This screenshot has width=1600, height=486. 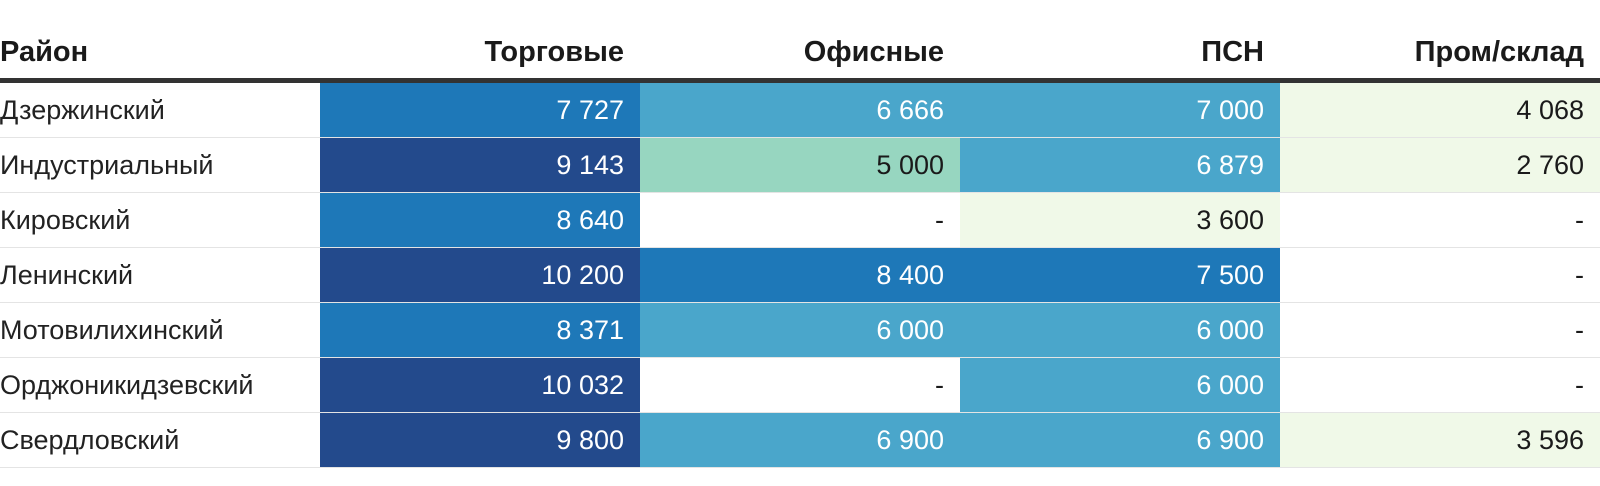 I want to click on table-row: Свердловский 9 800 6 900 6 900 3 596, so click(x=800, y=440).